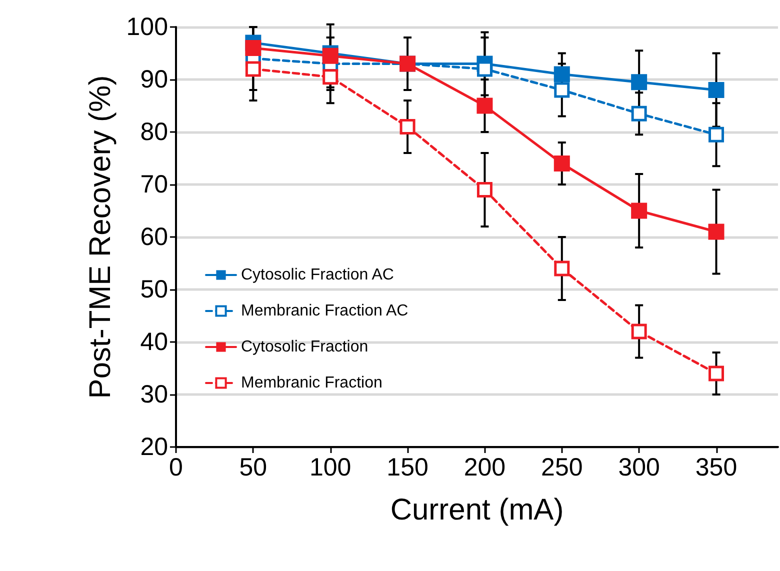 The image size is (780, 571). Describe the element at coordinates (324, 311) in the screenshot. I see `legend-label: Membranic Fraction AC` at that location.